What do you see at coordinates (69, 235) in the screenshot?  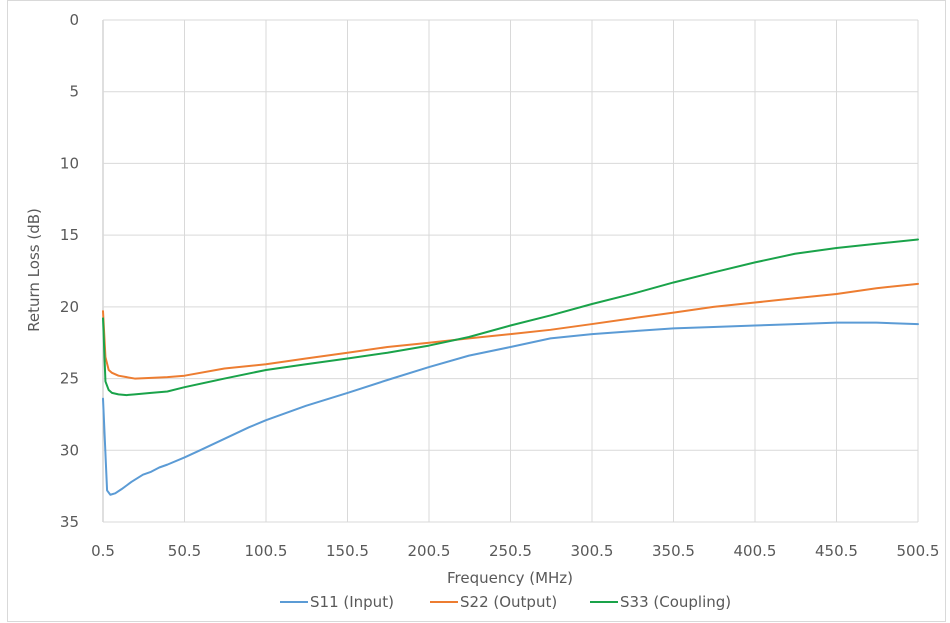 I see `y-tick-label: 15` at bounding box center [69, 235].